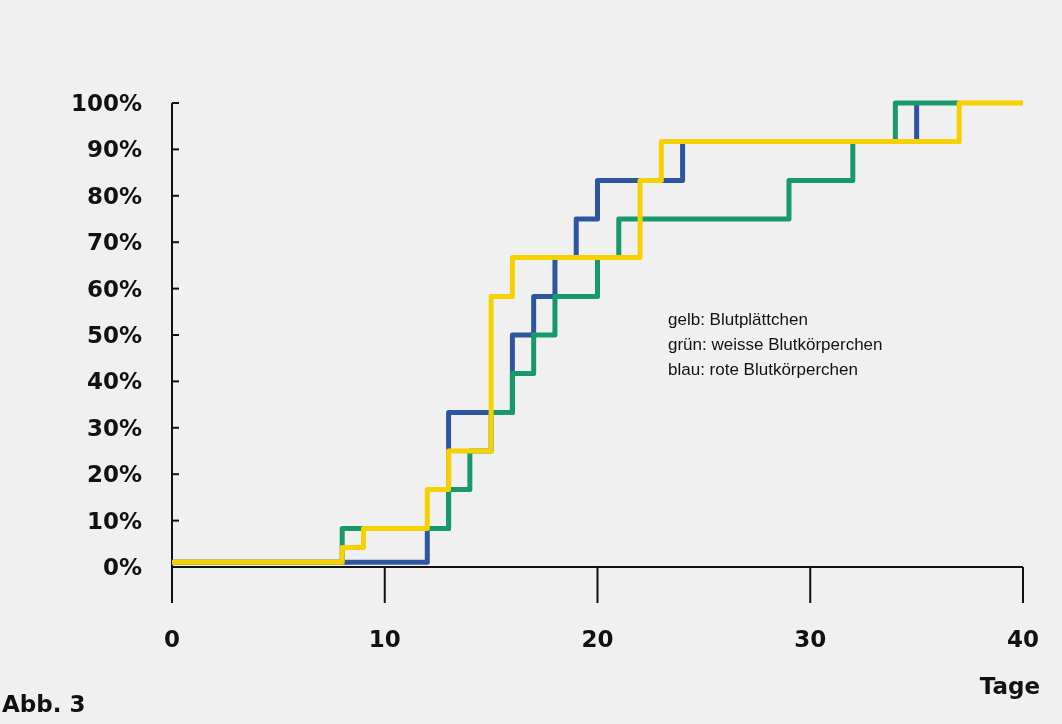 Image resolution: width=1062 pixels, height=724 pixels. I want to click on y-tick-label: 40%, so click(114, 381).